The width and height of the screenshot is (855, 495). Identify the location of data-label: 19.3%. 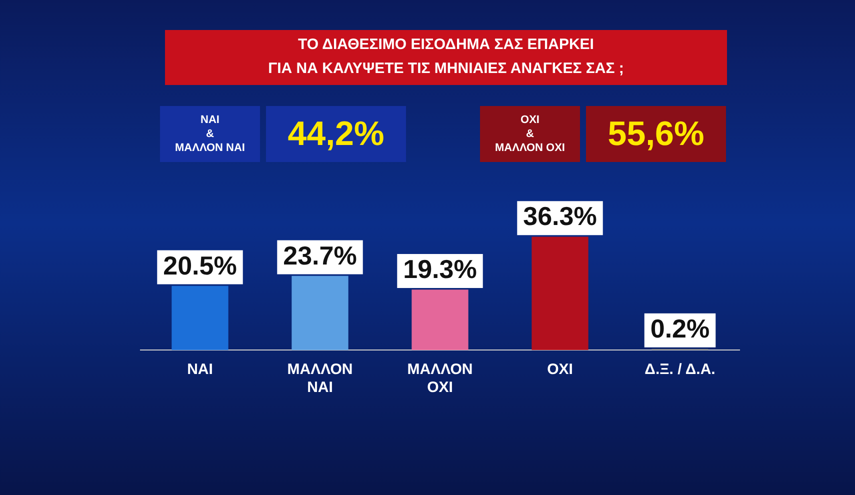
(440, 269).